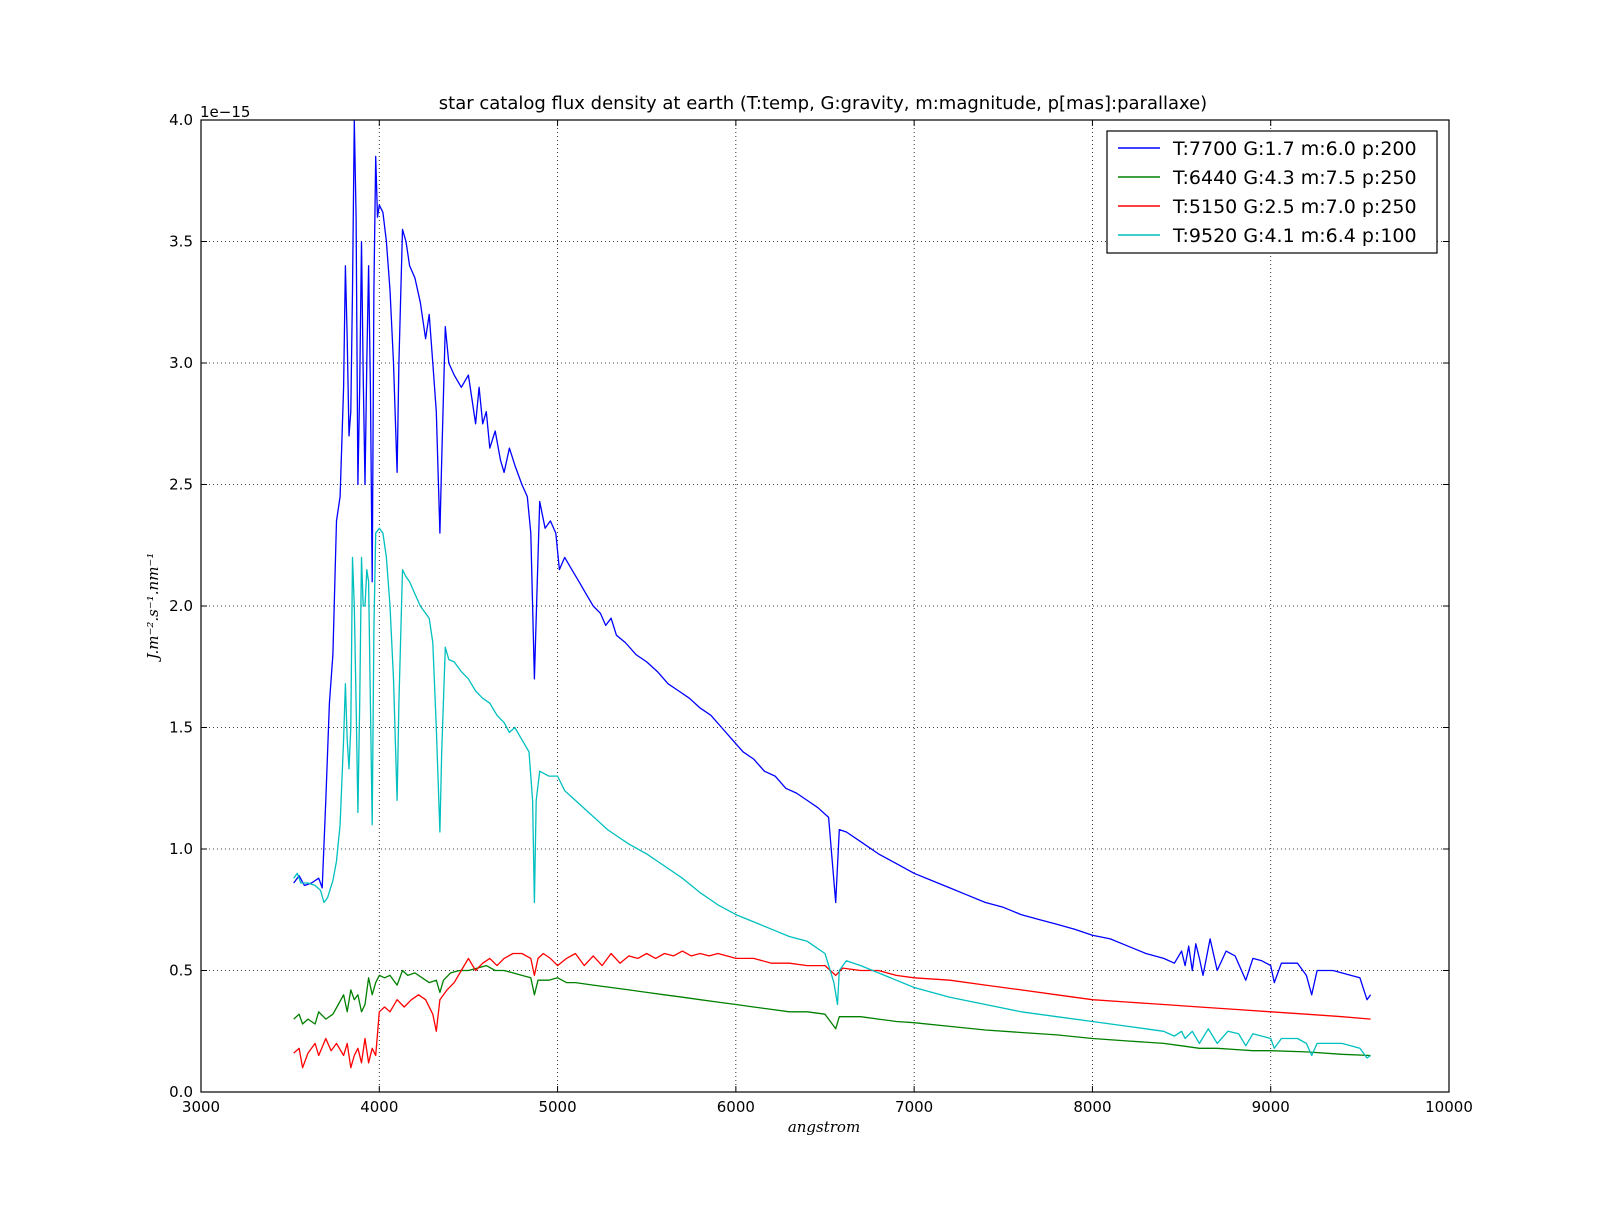  I want to click on x-tick-label: 7000, so click(914, 1107).